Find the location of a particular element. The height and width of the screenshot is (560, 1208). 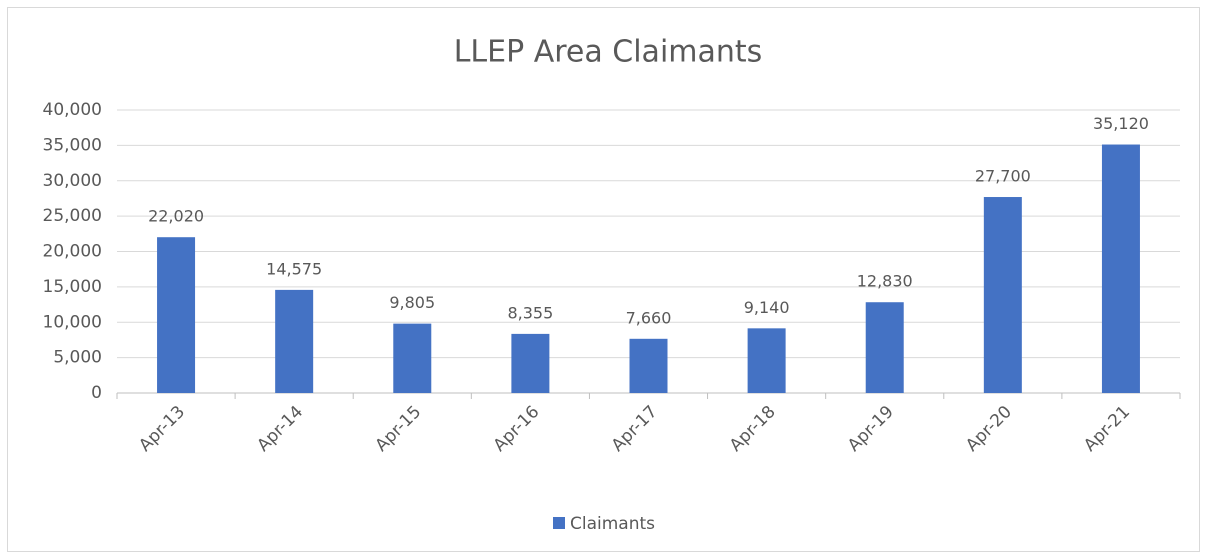

y-tick-label: 5,000 is located at coordinates (77, 358).